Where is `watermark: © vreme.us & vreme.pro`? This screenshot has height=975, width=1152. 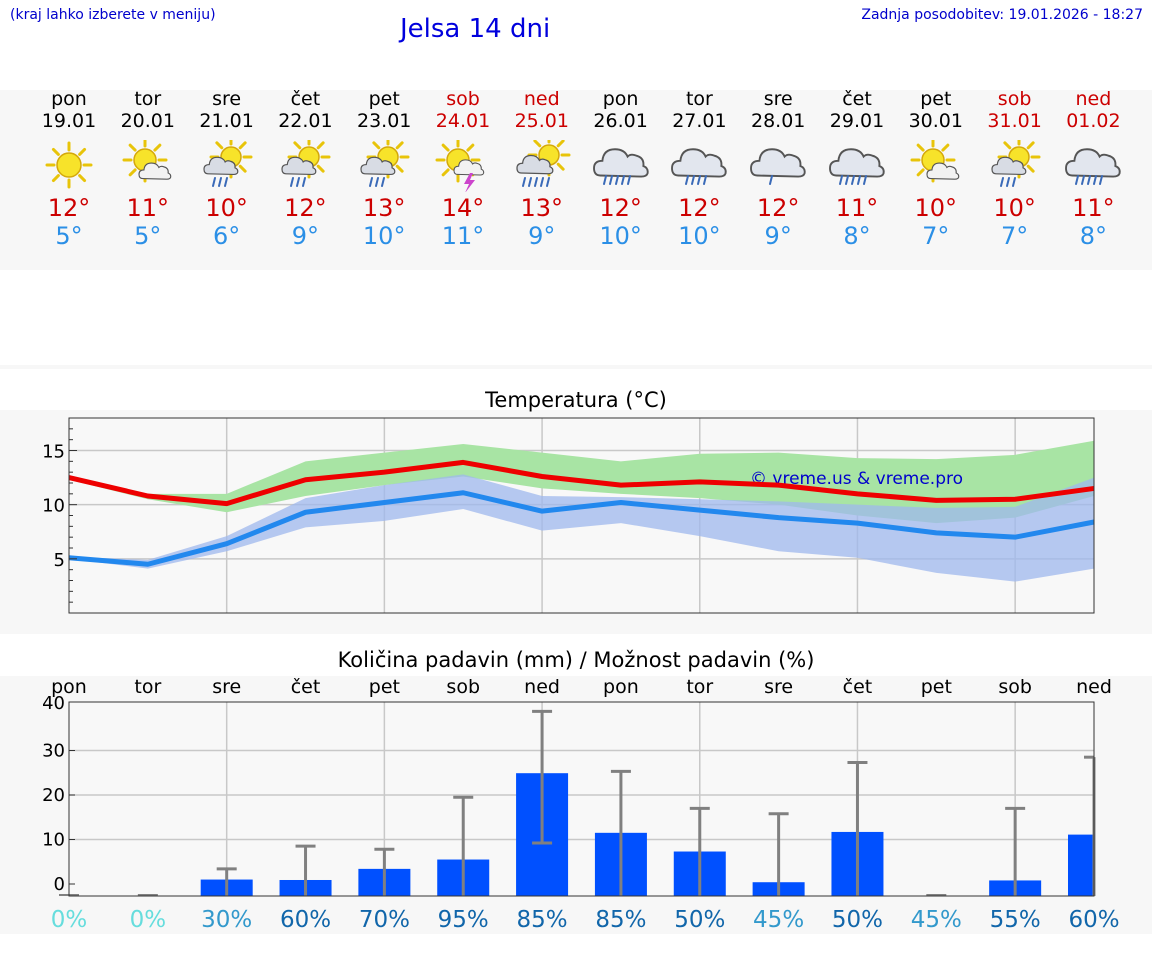 watermark: © vreme.us & vreme.pro is located at coordinates (856, 479).